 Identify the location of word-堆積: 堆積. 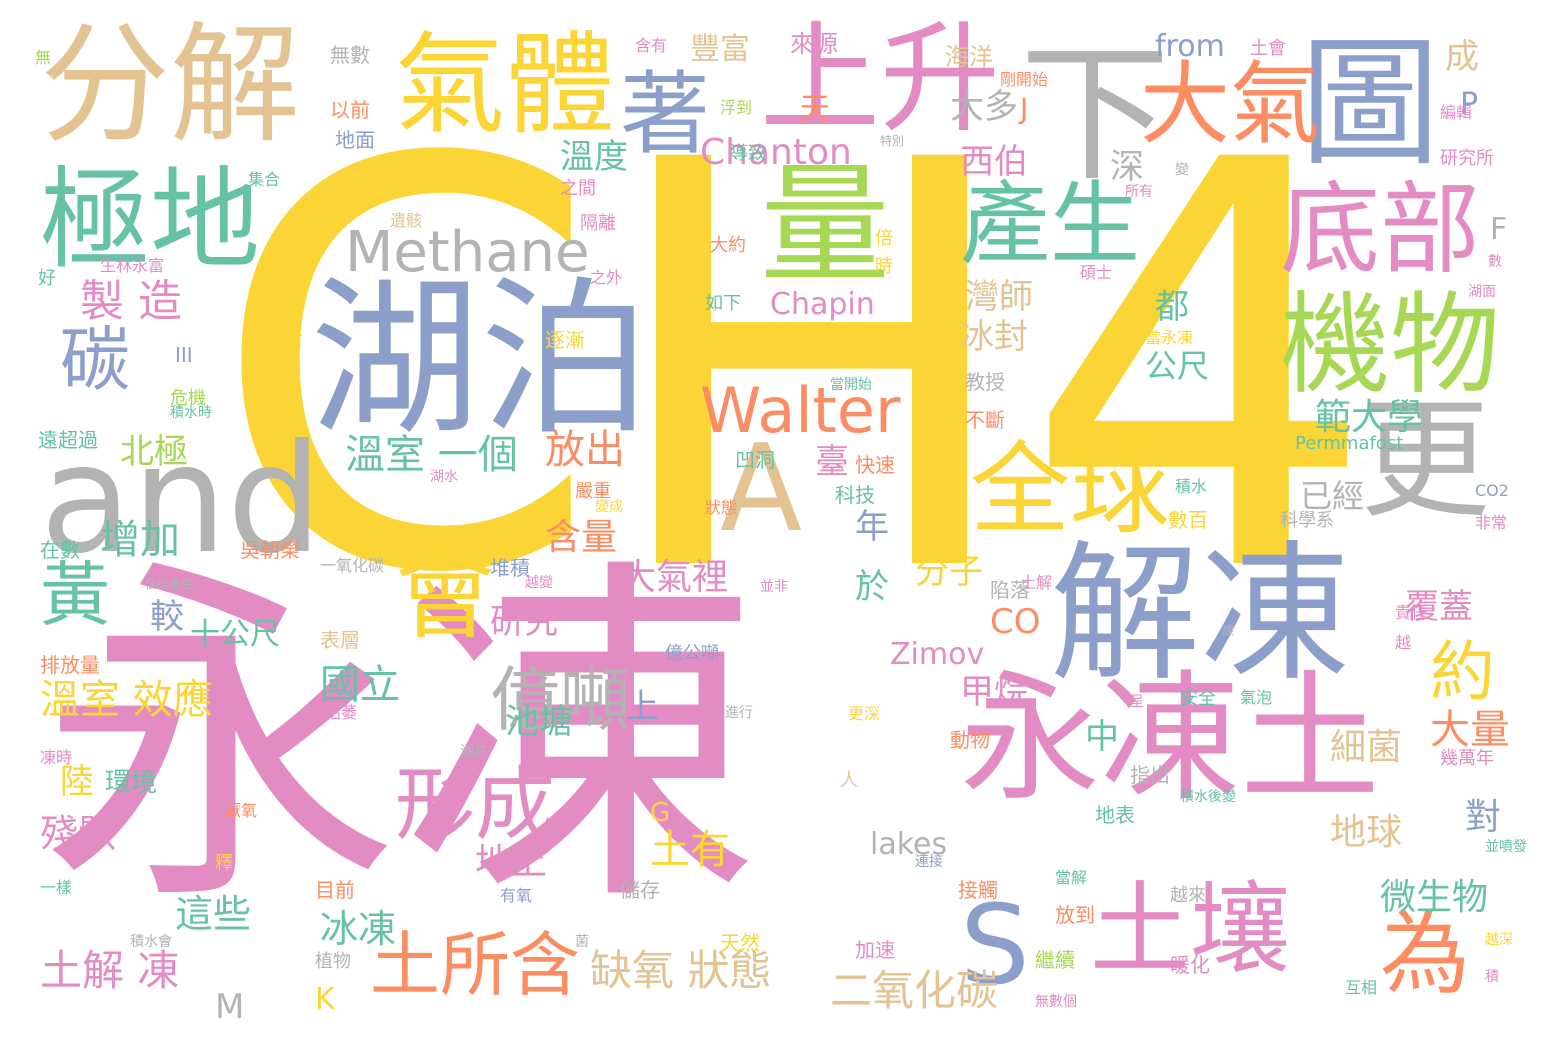
(510, 568).